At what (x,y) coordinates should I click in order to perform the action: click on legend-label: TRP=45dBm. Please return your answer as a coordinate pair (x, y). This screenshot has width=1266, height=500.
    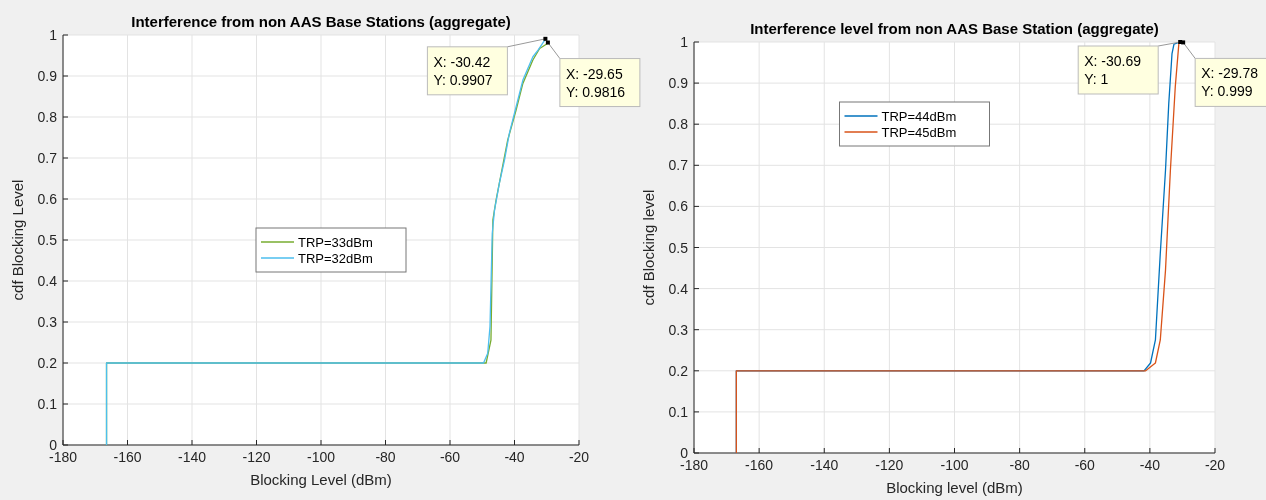
    Looking at the image, I should click on (919, 132).